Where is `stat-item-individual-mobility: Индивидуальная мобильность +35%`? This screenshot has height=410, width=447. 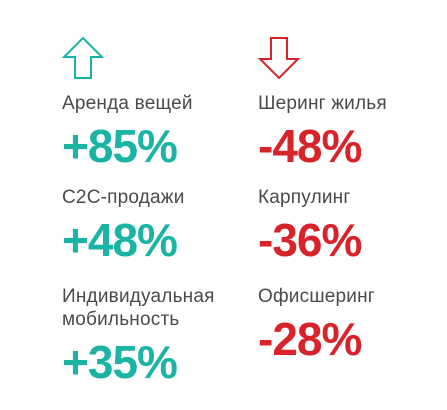 stat-item-individual-mobility: Индивидуальная мобильность +35% is located at coordinates (138, 336).